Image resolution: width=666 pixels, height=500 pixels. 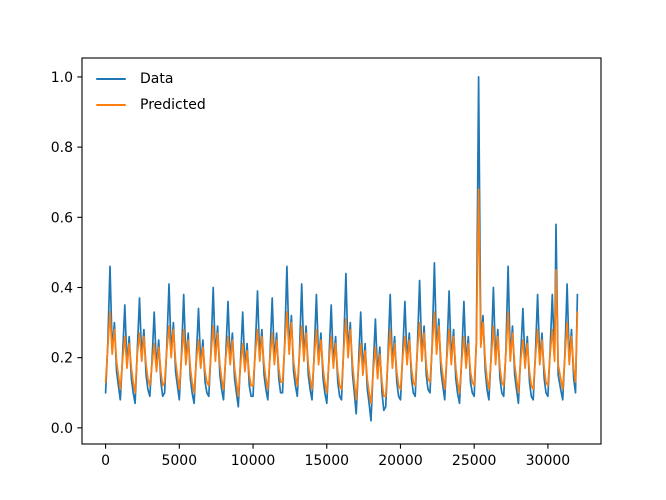 I want to click on legend-item-data: Data, so click(x=151, y=79).